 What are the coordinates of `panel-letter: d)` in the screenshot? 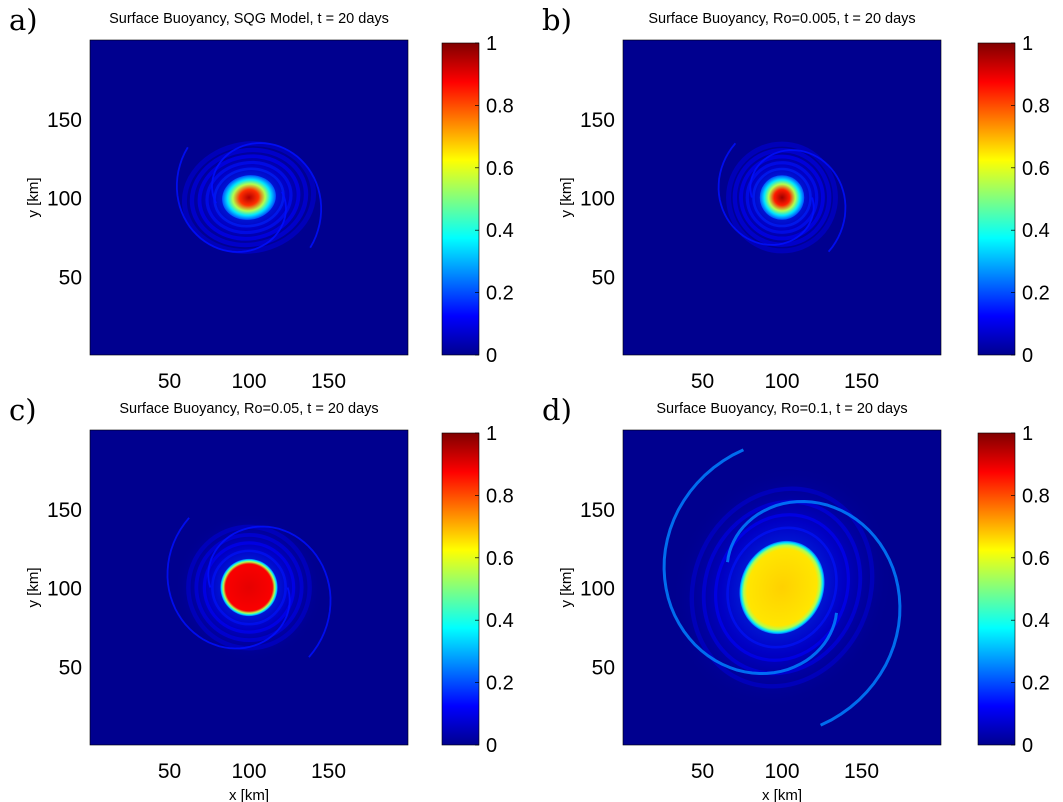 It's located at (557, 410).